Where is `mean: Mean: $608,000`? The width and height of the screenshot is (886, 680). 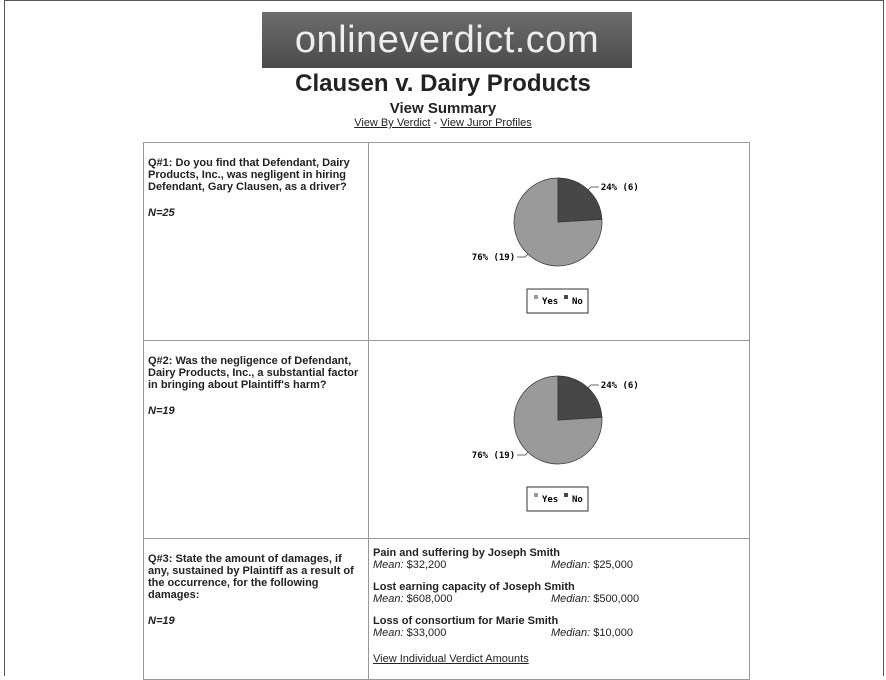 mean: Mean: $608,000 is located at coordinates (462, 599).